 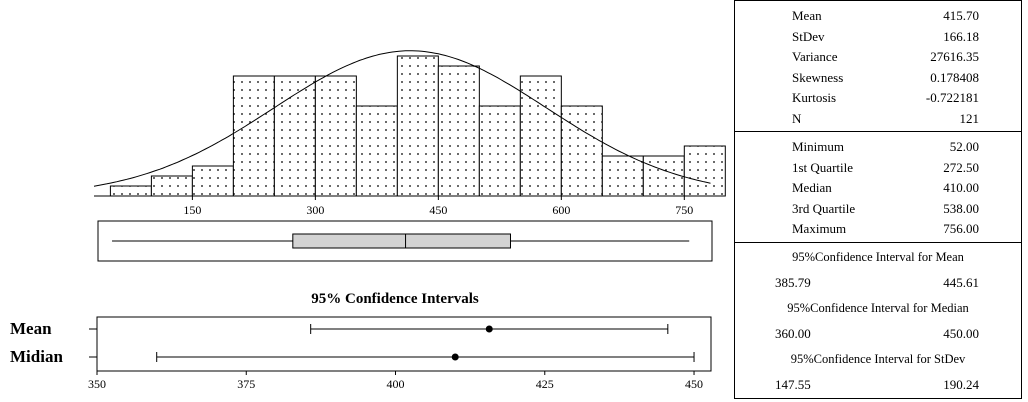 I want to click on histogram-x-tick-label: 450, so click(x=438, y=210).